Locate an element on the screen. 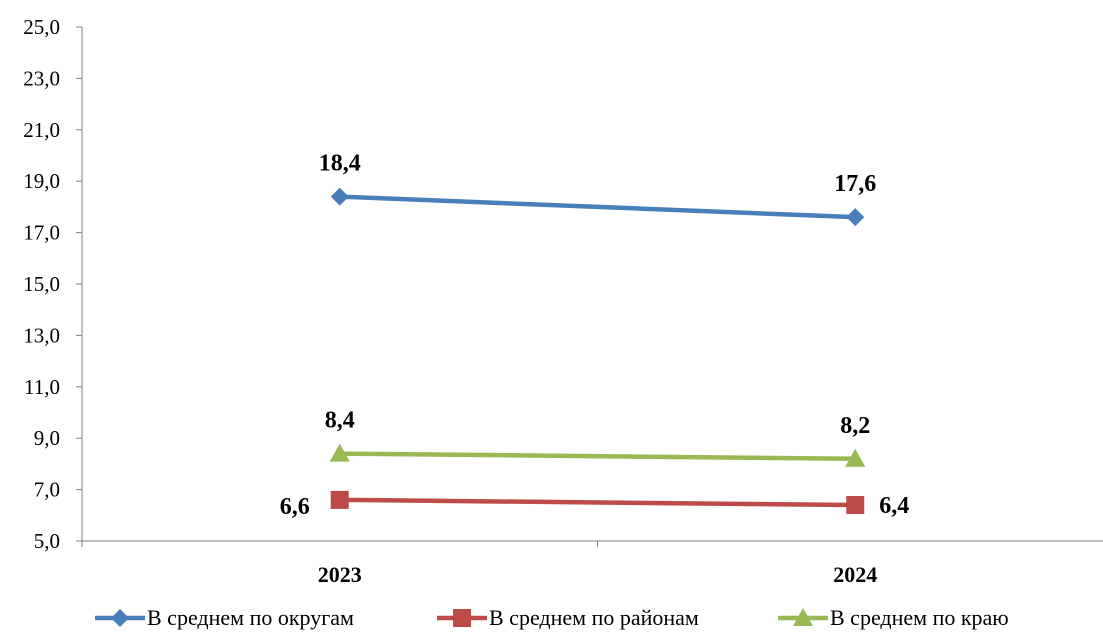 The image size is (1103, 633). legend-item: В среднем по округам is located at coordinates (224, 617).